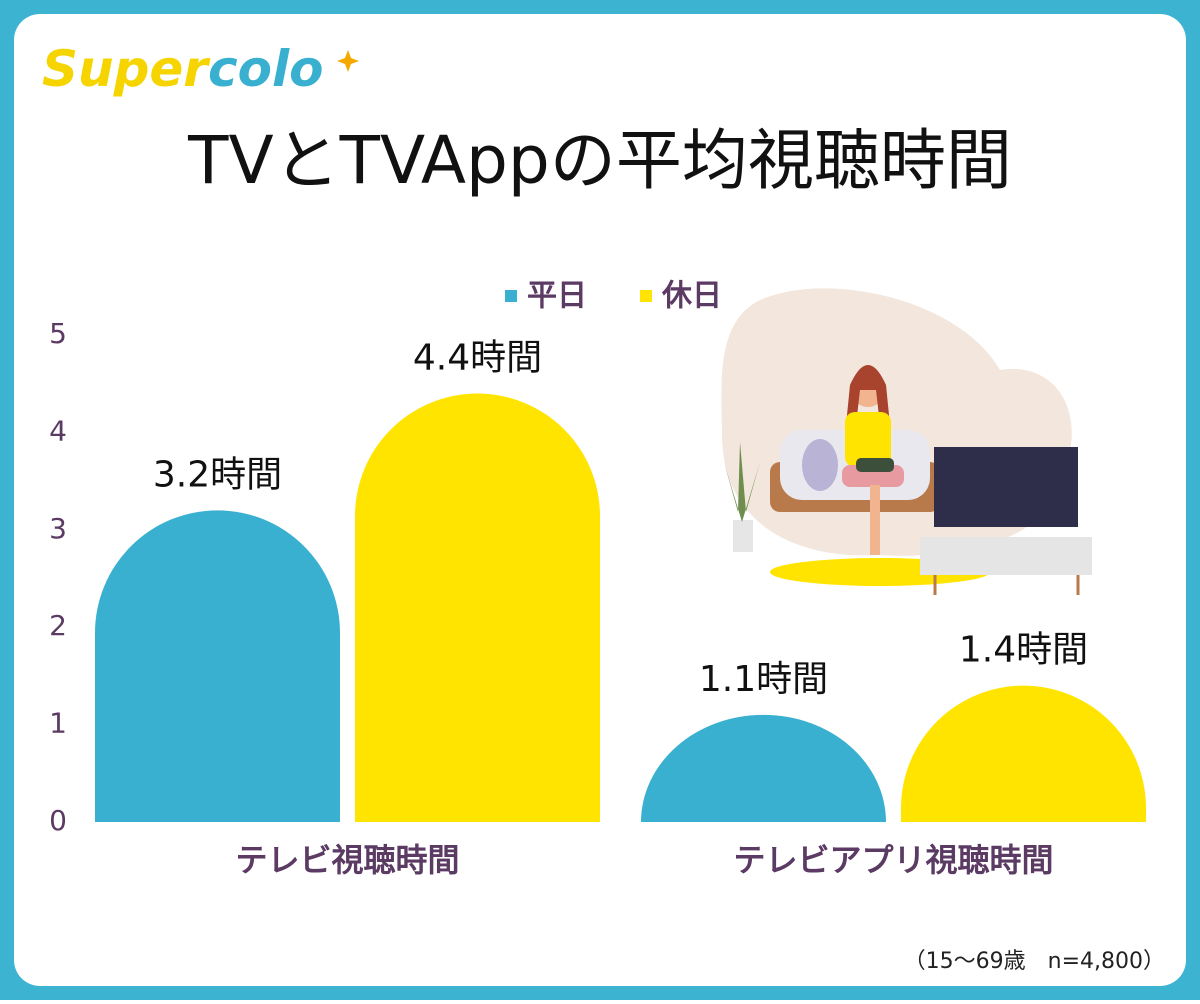  I want to click on x-tick-label: テレビ視聴時間, so click(347, 860).